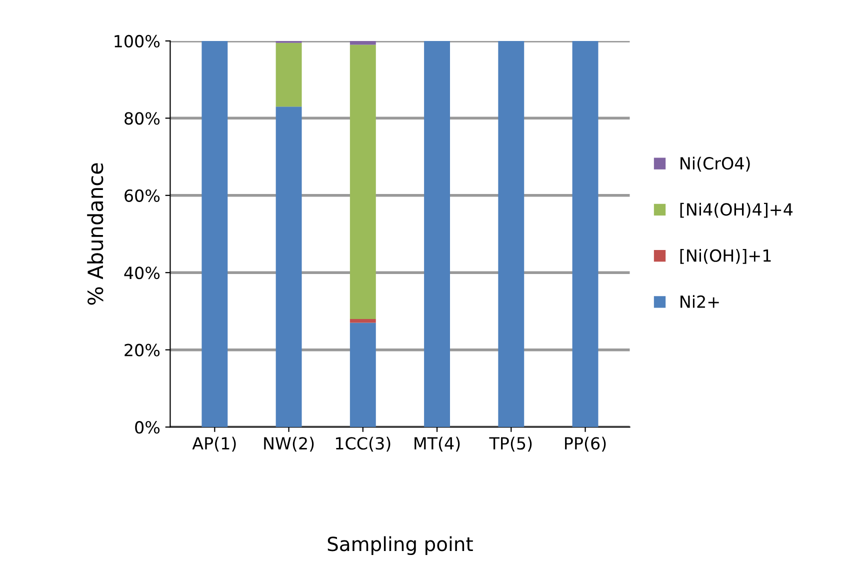  I want to click on x-tick-label: TP(5), so click(510, 444).